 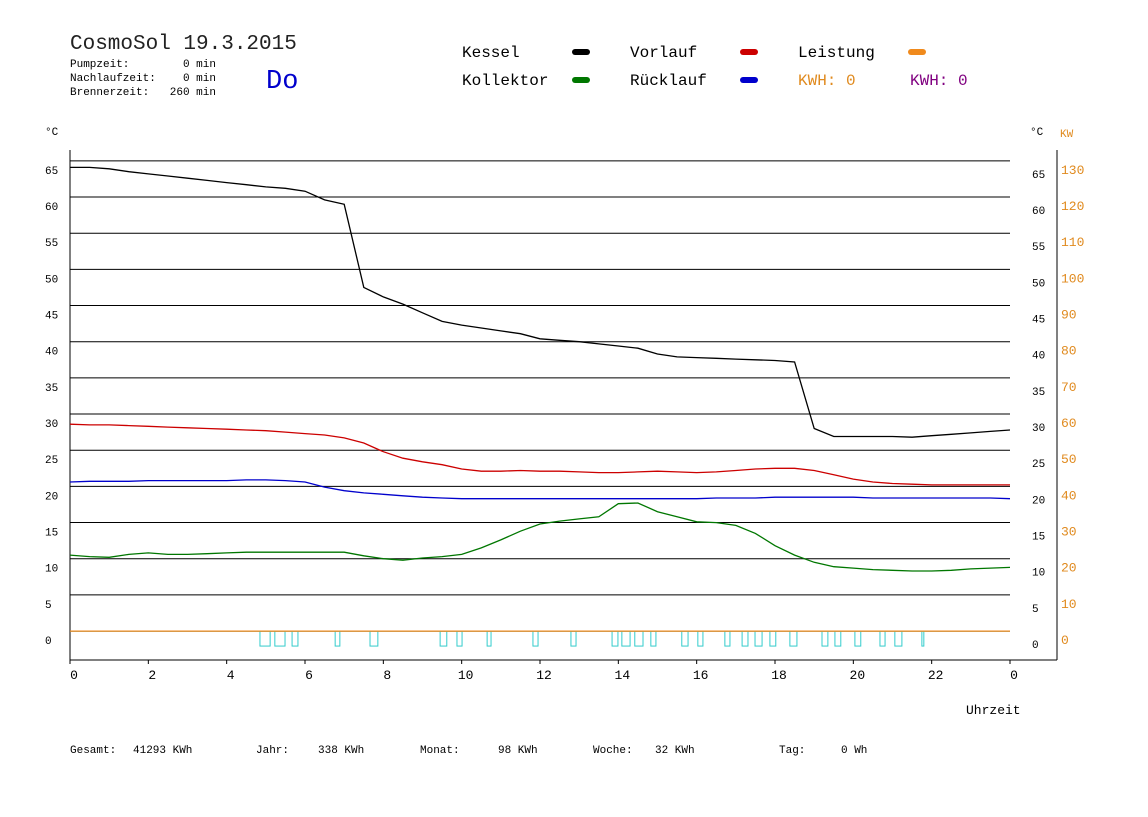 What do you see at coordinates (858, 675) in the screenshot?
I see `x-tick-label: 20` at bounding box center [858, 675].